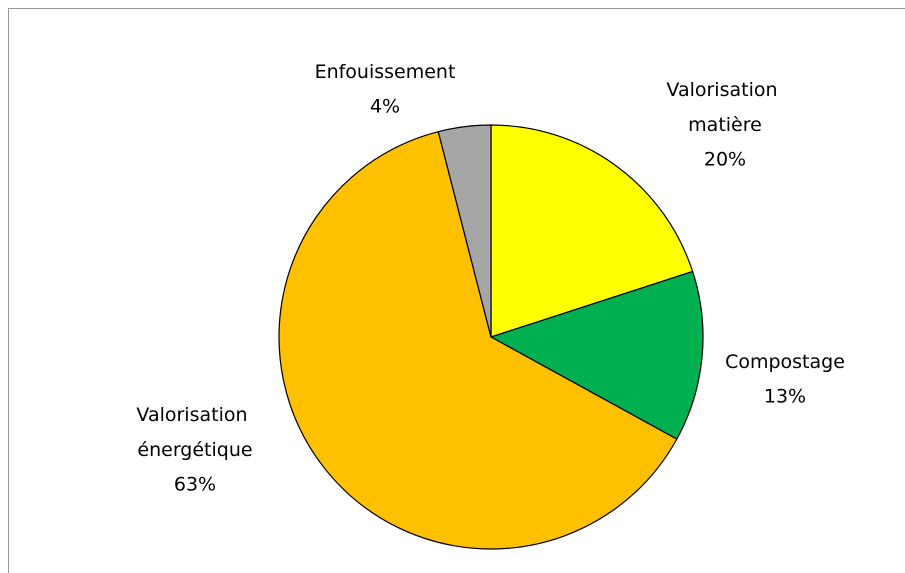 Image resolution: width=905 pixels, height=573 pixels. I want to click on category-label: Enfouissement, so click(385, 72).